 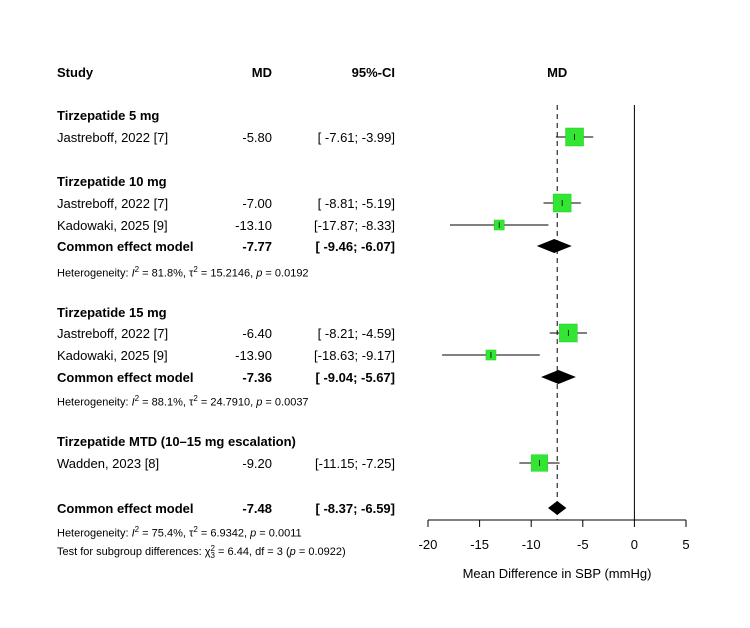 What do you see at coordinates (428, 544) in the screenshot?
I see `x-tick-label: -20` at bounding box center [428, 544].